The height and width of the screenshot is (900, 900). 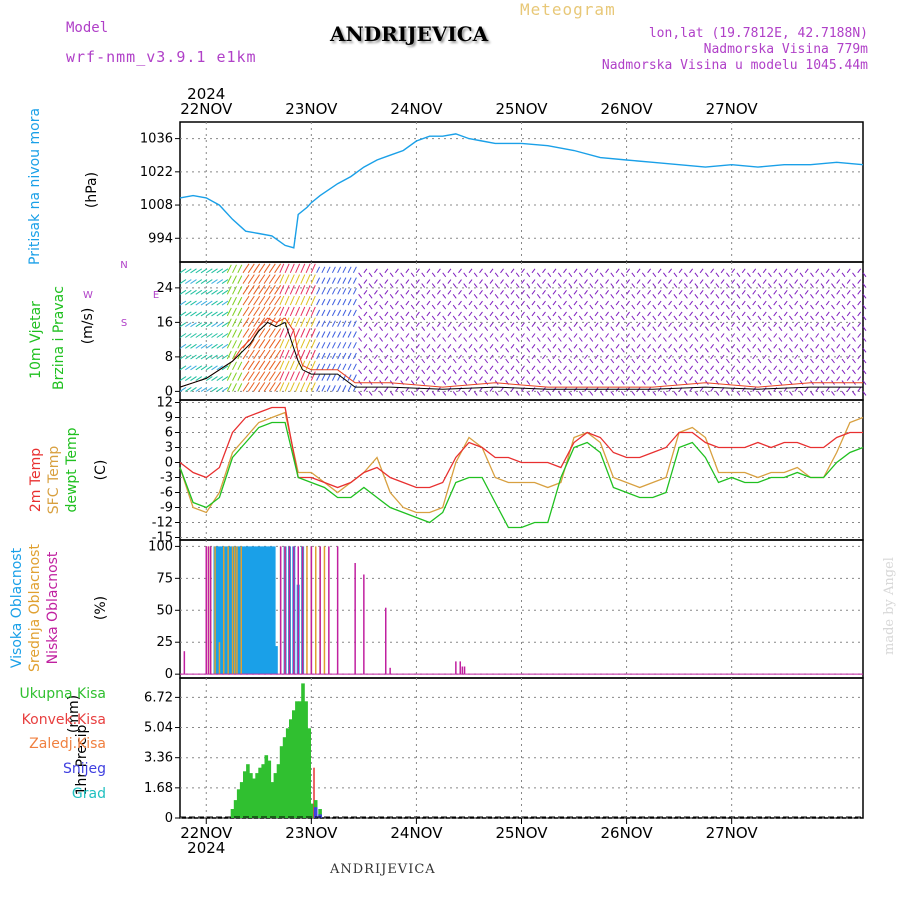 I want to click on day-label-bottom: 22NOV, so click(x=206, y=833).